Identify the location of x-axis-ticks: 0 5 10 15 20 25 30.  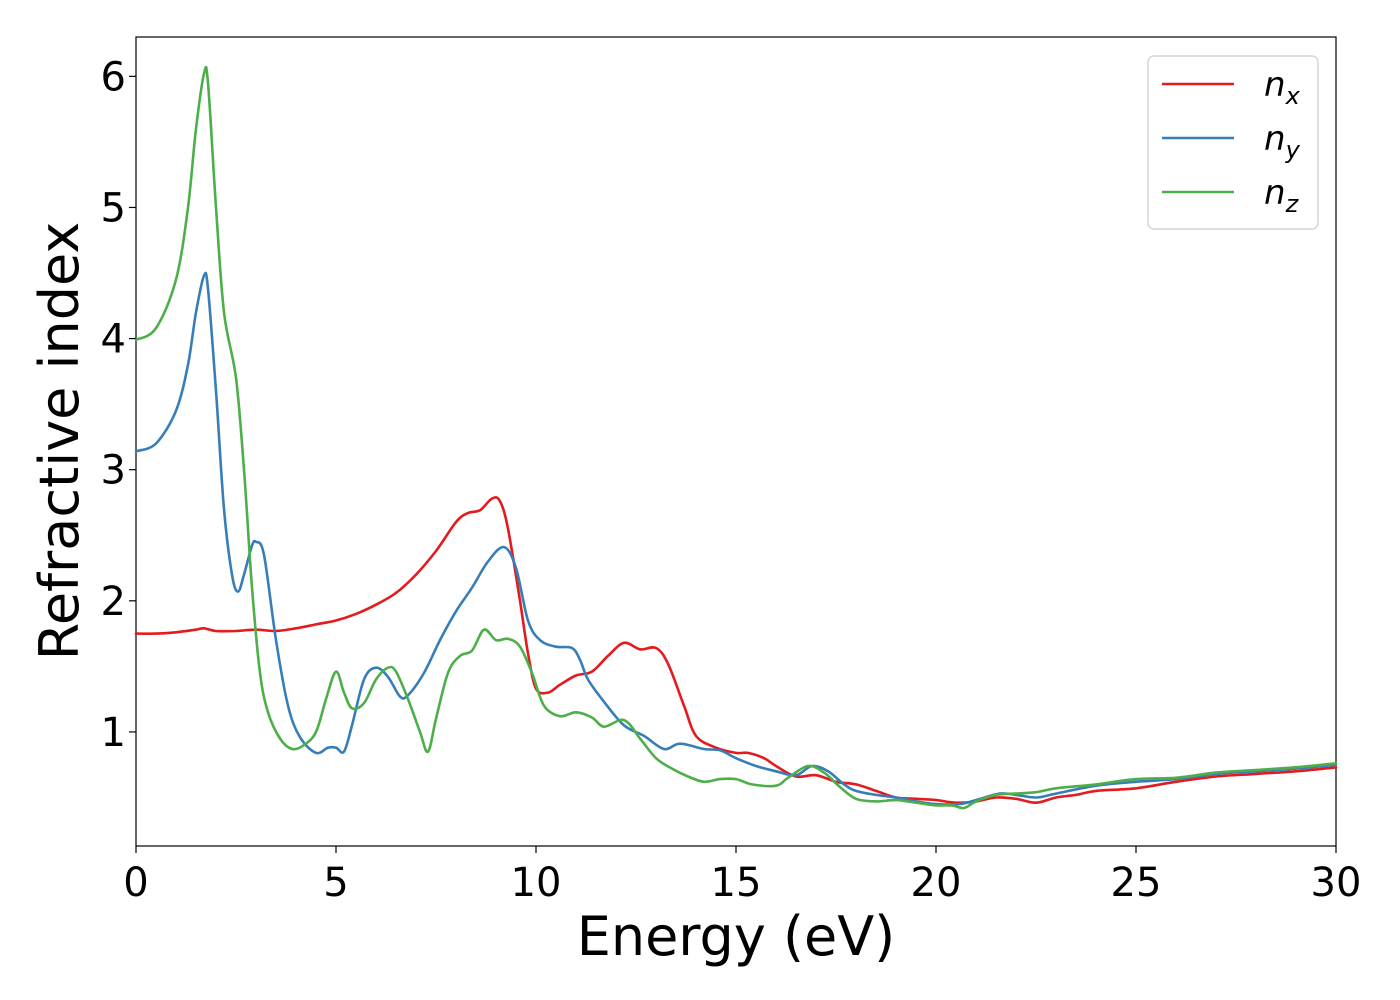
(742, 876).